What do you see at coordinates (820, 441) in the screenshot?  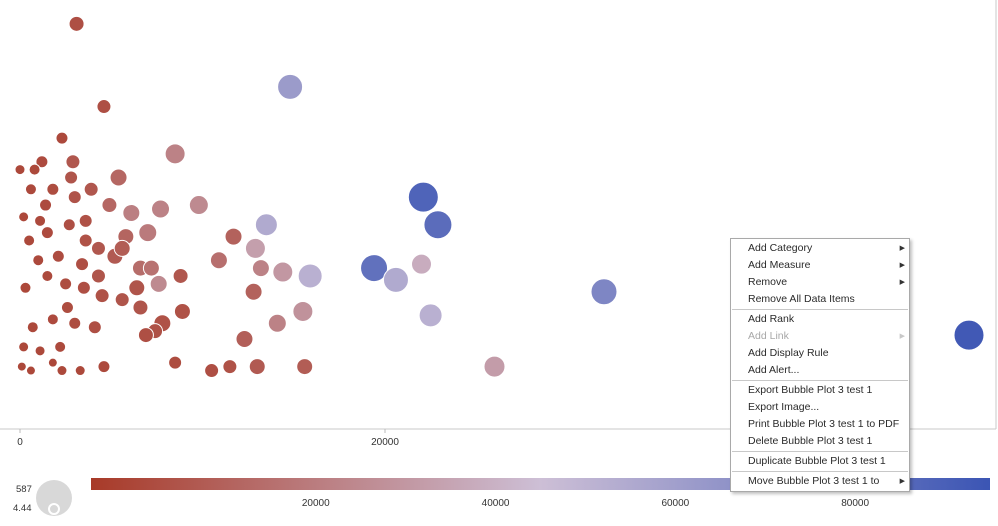 I see `menu-item-delete-bubble-plot-3-test-1: Delete Bubble Plot 3 test 1` at bounding box center [820, 441].